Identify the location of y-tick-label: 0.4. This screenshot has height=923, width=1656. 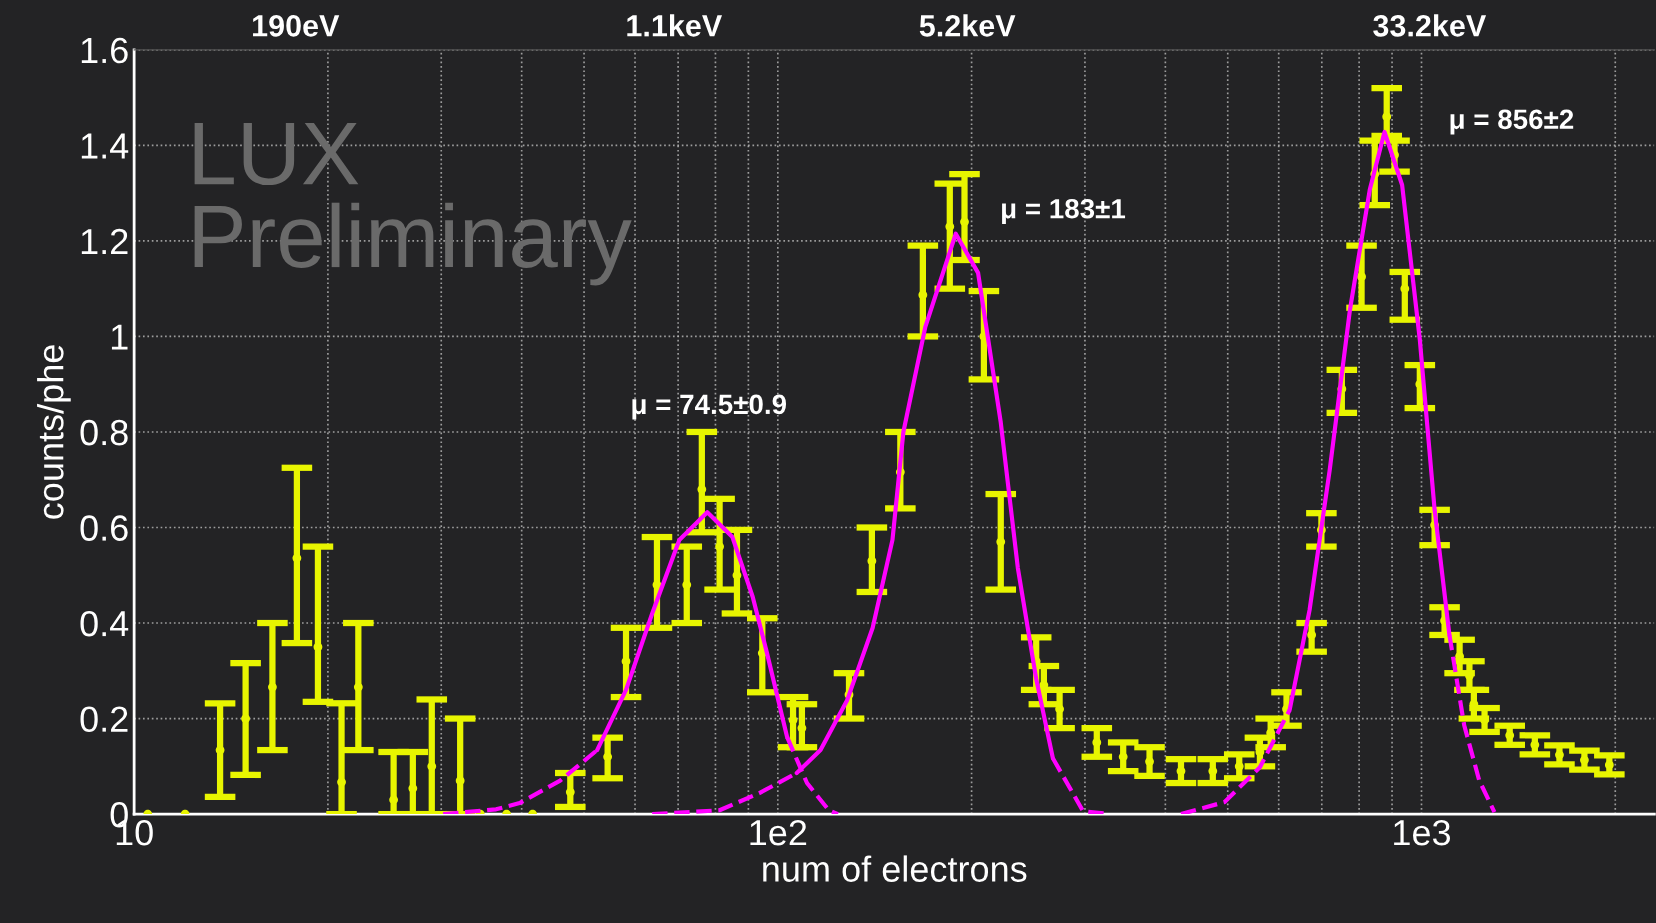
(104, 623).